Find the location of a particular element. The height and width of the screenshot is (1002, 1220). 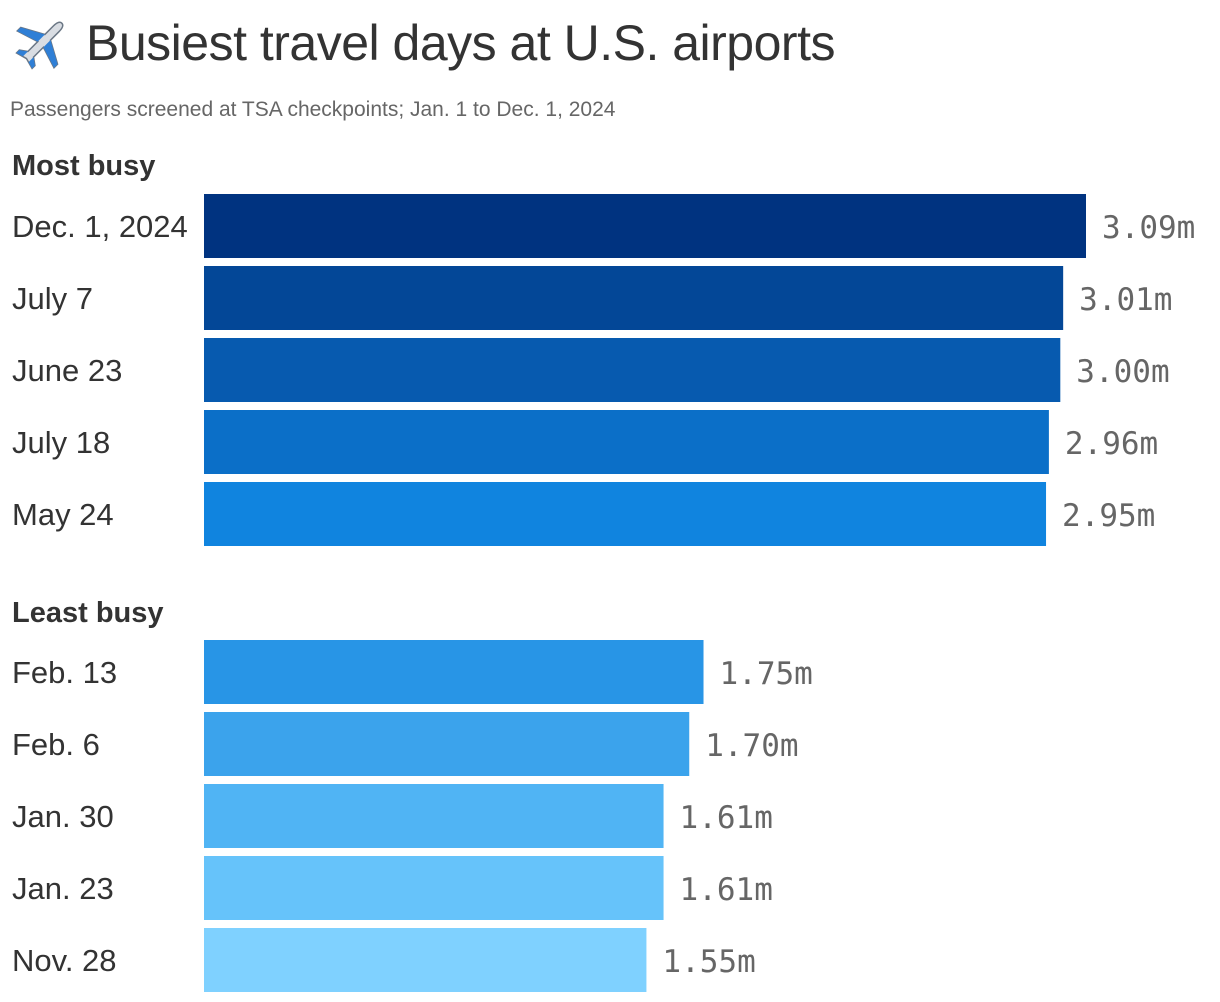

category-label: Feb. 6 is located at coordinates (56, 744).